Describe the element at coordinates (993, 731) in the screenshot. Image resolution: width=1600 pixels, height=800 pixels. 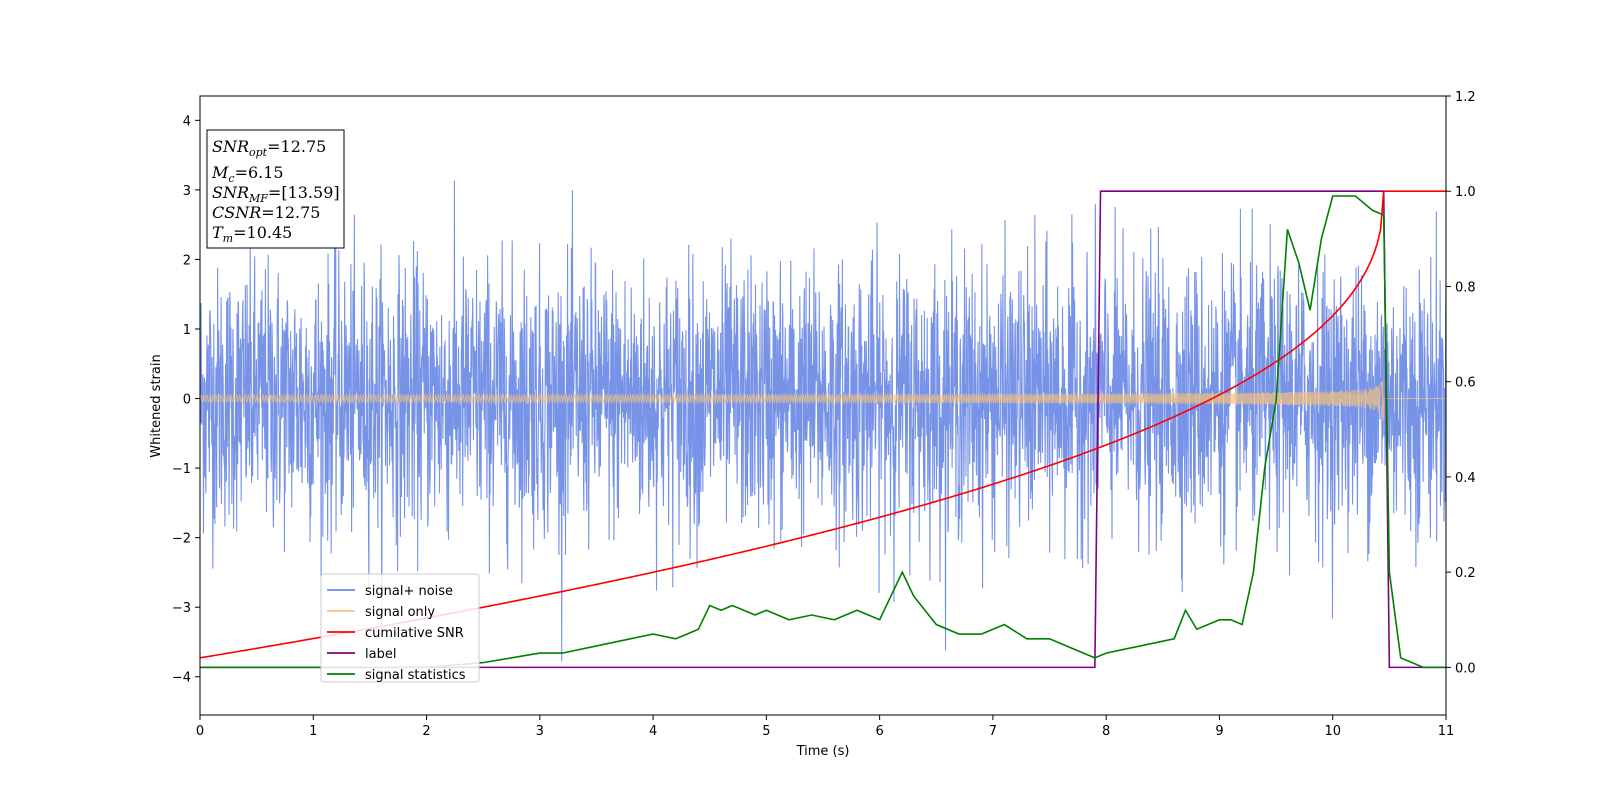
I see `x-tick-label-7: 7` at that location.